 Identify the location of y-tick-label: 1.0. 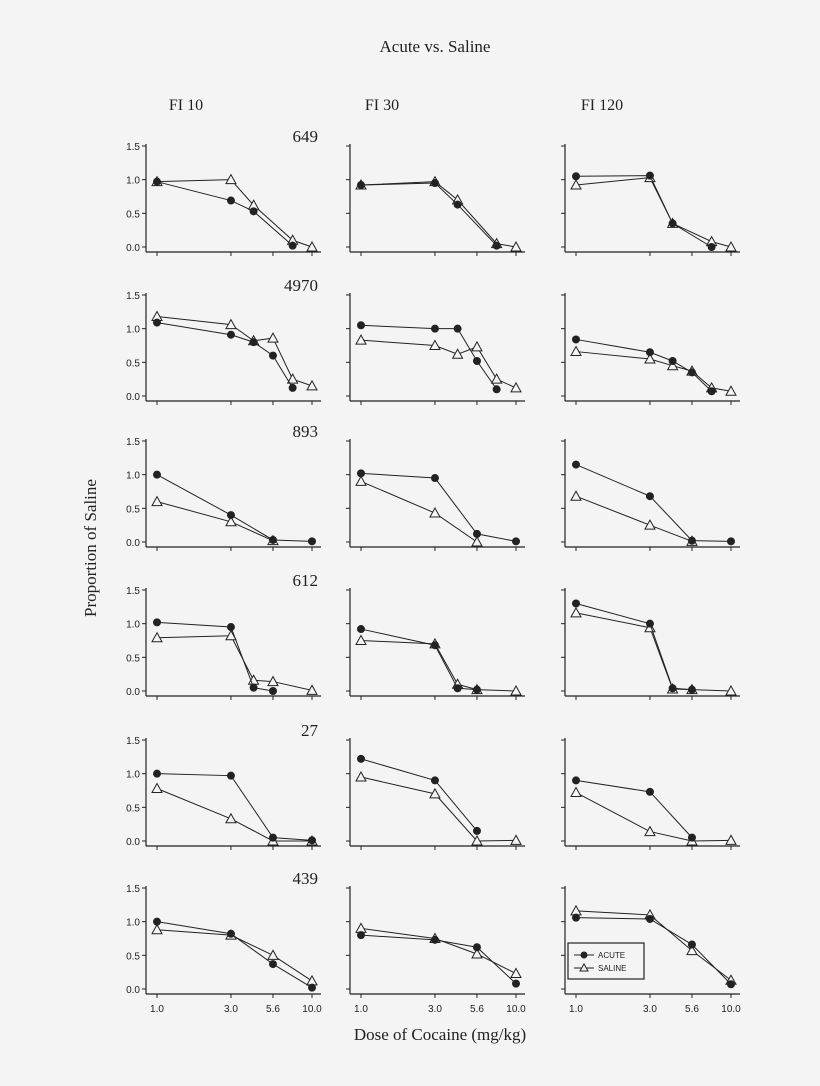
(133, 775).